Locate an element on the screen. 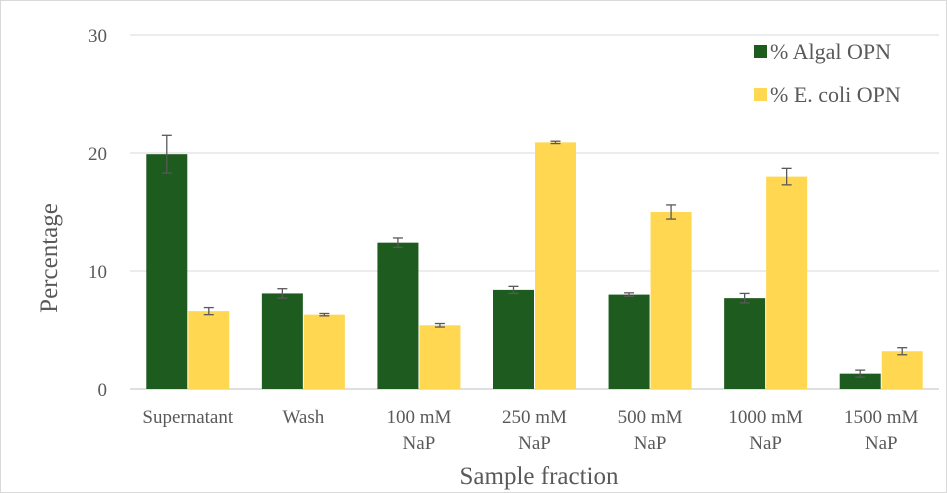 Image resolution: width=947 pixels, height=493 pixels. legend: % Algal OPN % E. coli OPN is located at coordinates (827, 73).